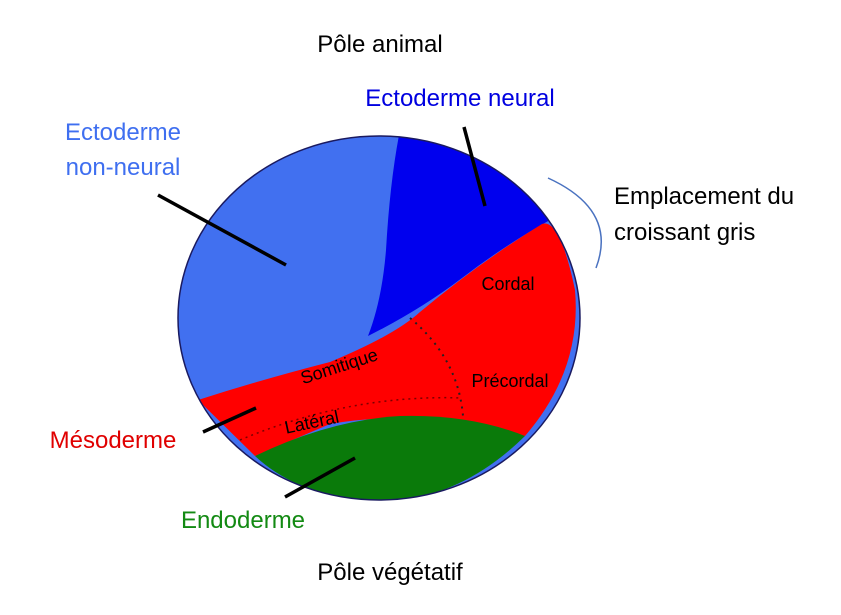 This screenshot has width=841, height=615. Describe the element at coordinates (351, 418) in the screenshot. I see `dotted-boundary` at that location.